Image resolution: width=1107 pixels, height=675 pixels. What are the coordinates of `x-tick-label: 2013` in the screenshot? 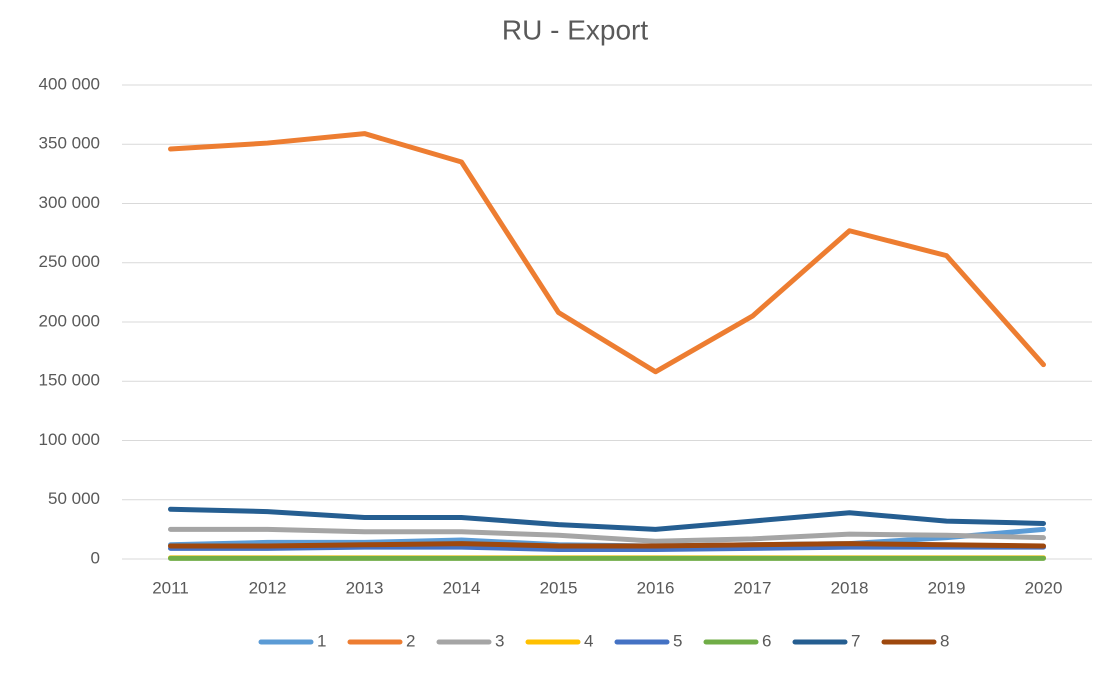 It's located at (365, 587).